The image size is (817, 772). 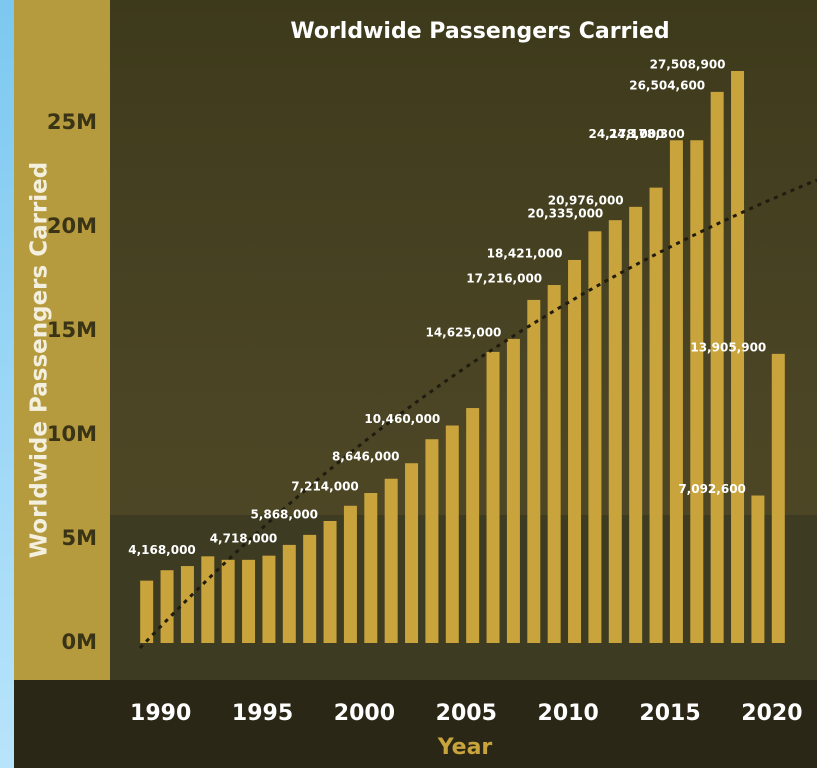 I want to click on x-tick-label: 2015, so click(x=669, y=713).